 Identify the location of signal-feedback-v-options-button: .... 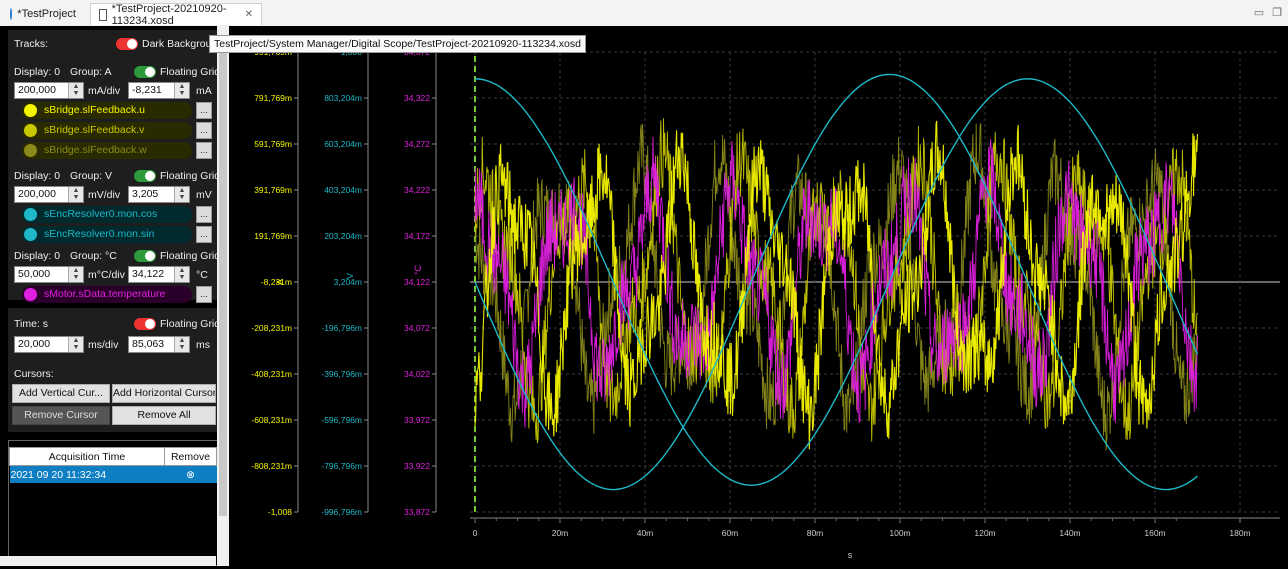
(204, 130).